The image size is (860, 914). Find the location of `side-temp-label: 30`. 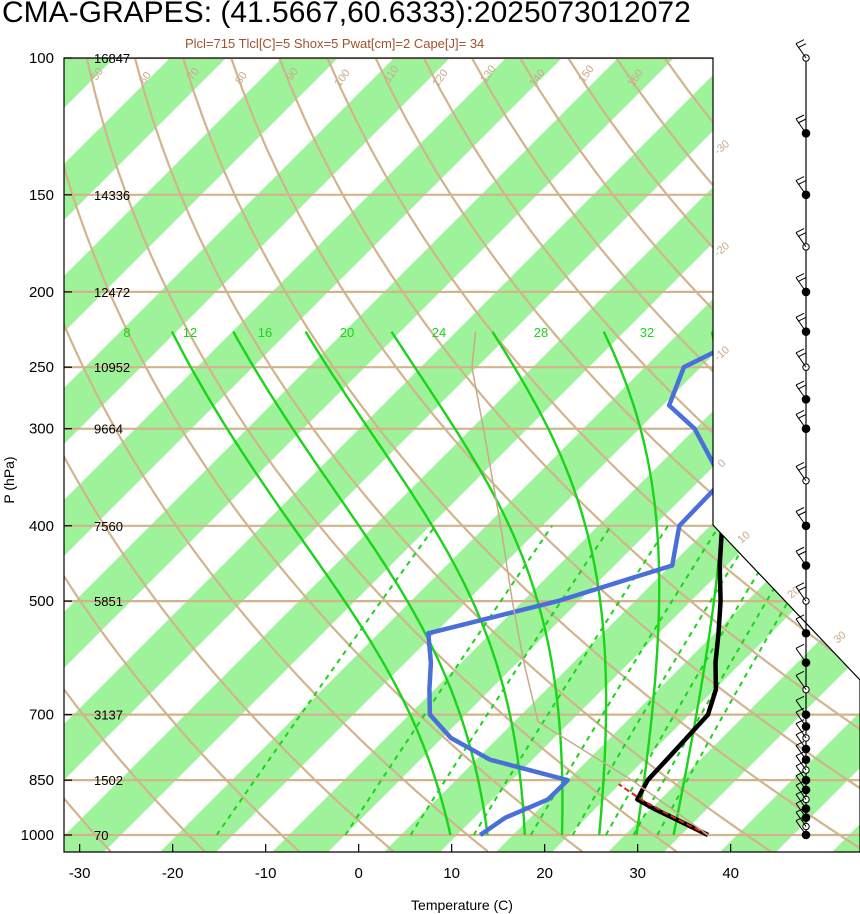

side-temp-label: 30 is located at coordinates (840, 637).